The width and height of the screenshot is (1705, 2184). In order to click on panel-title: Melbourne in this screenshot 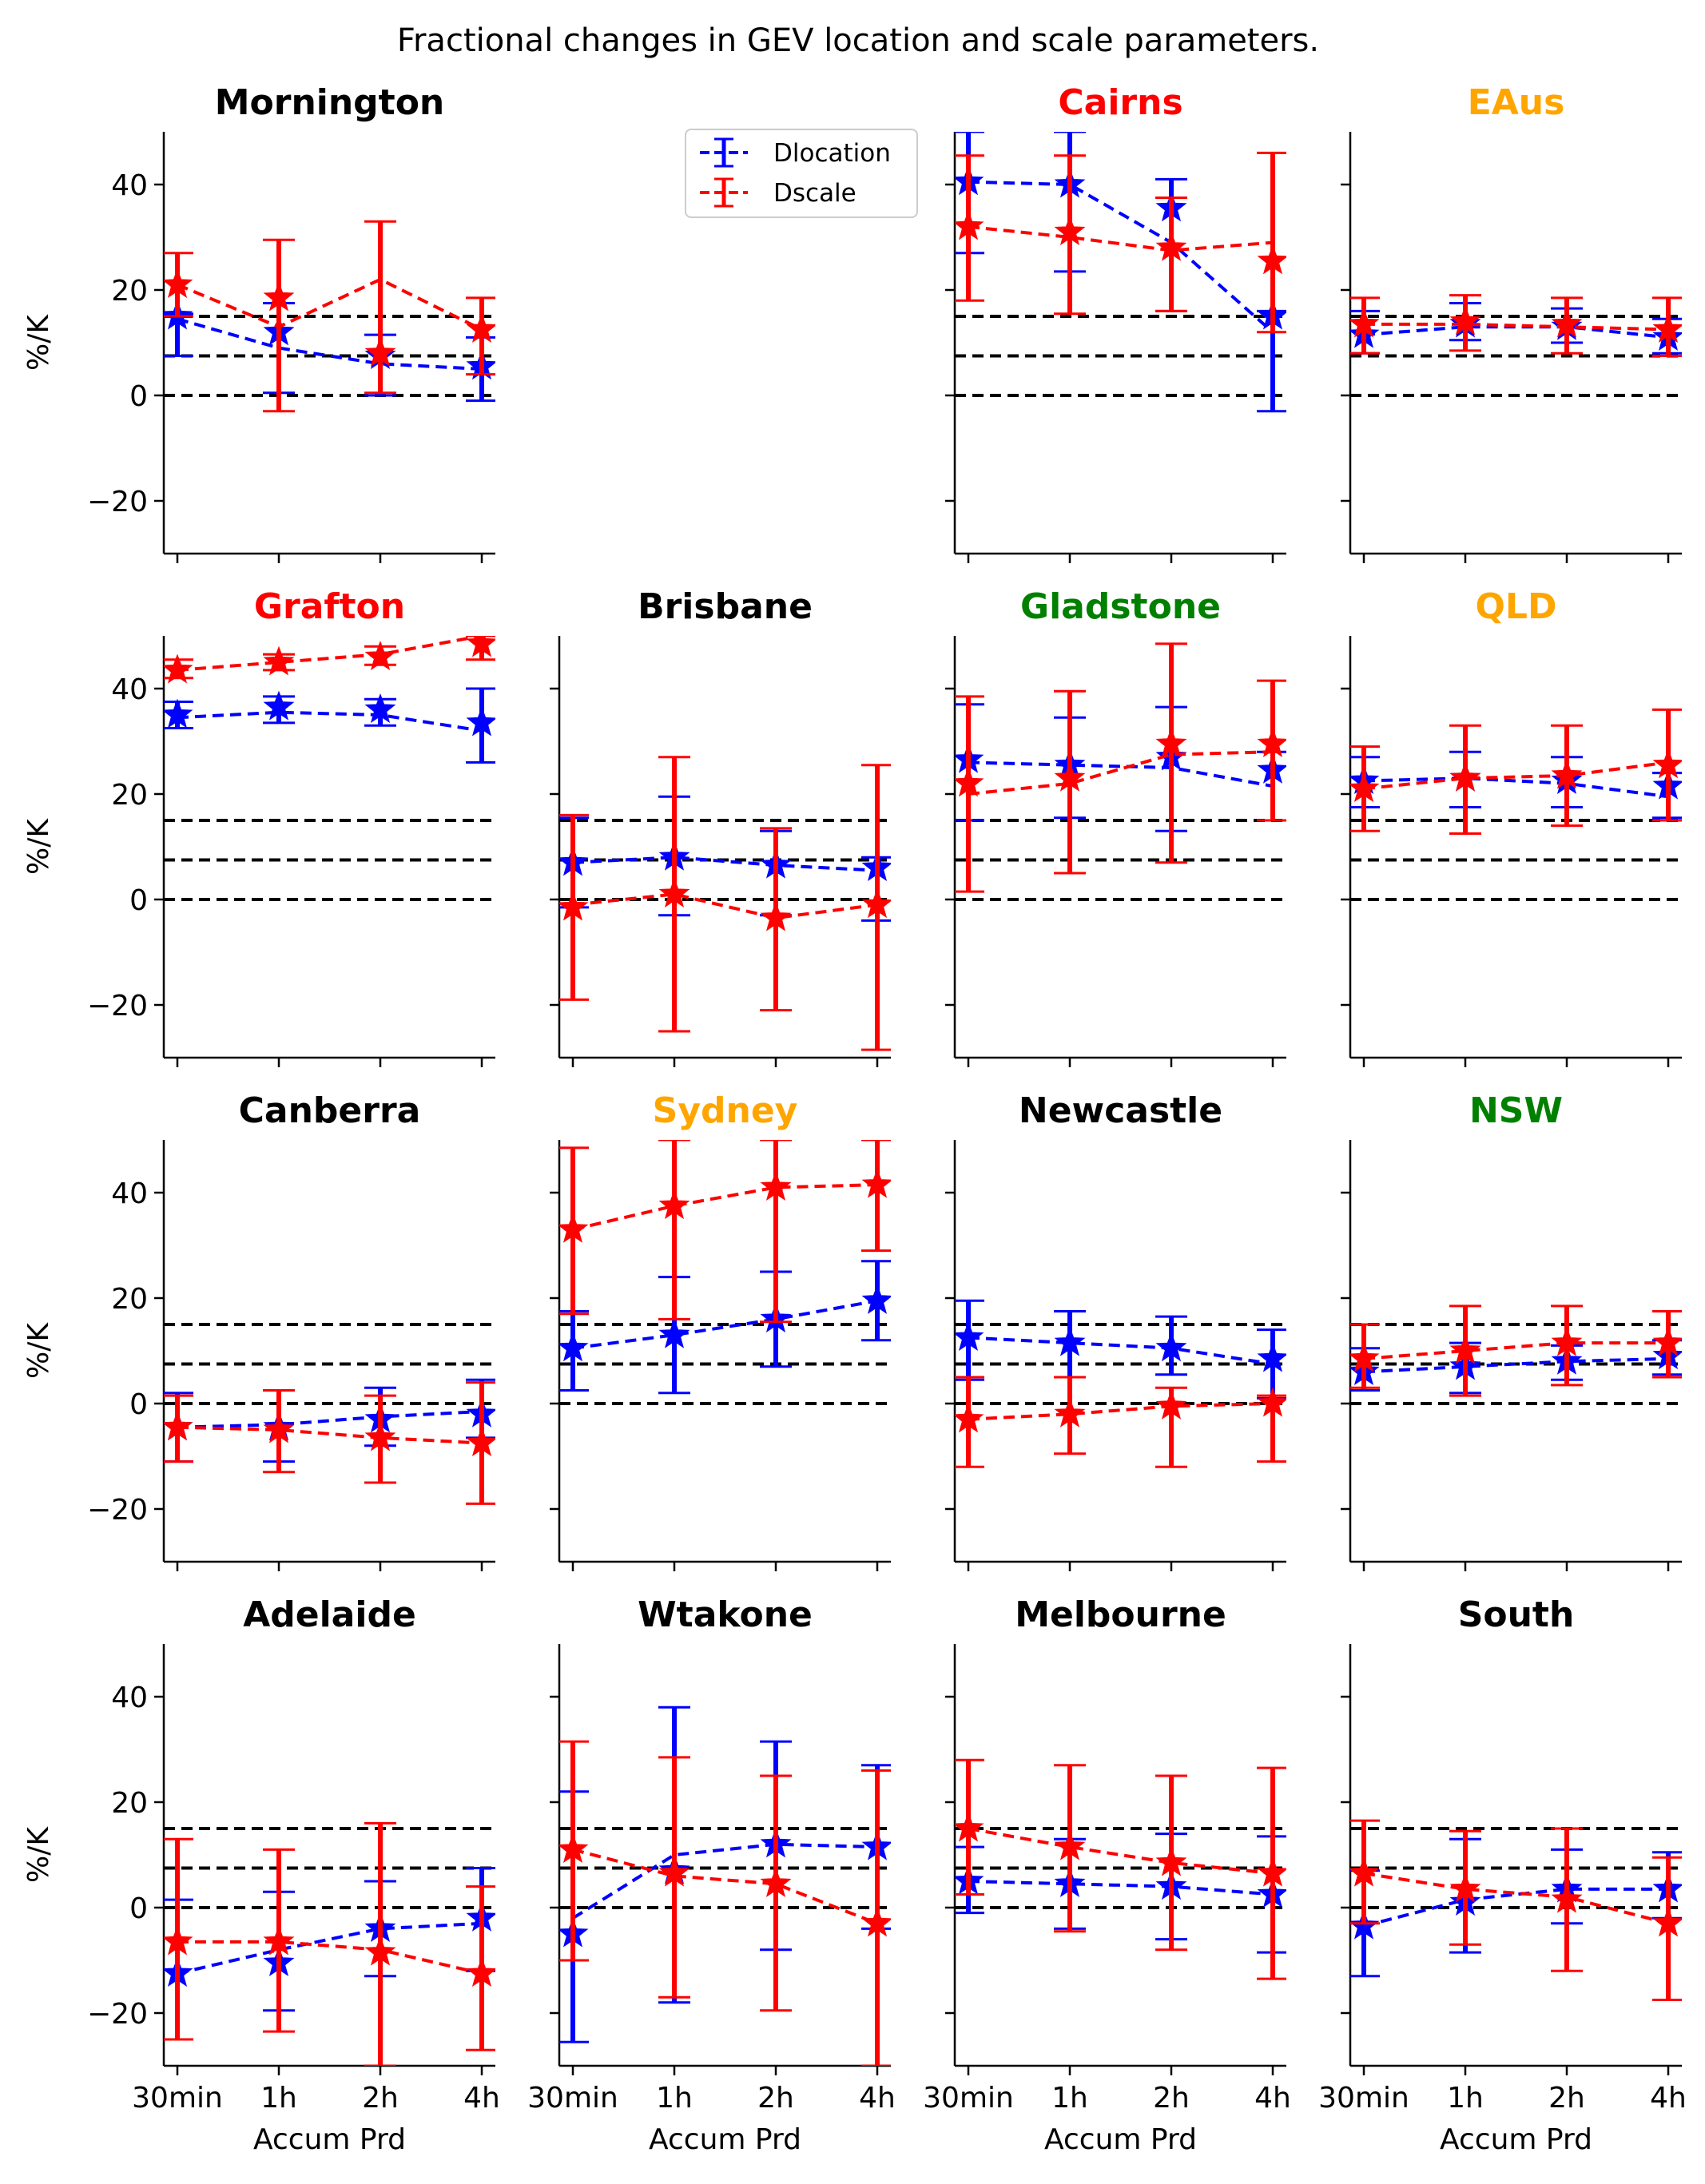, I will do `click(1121, 1614)`.